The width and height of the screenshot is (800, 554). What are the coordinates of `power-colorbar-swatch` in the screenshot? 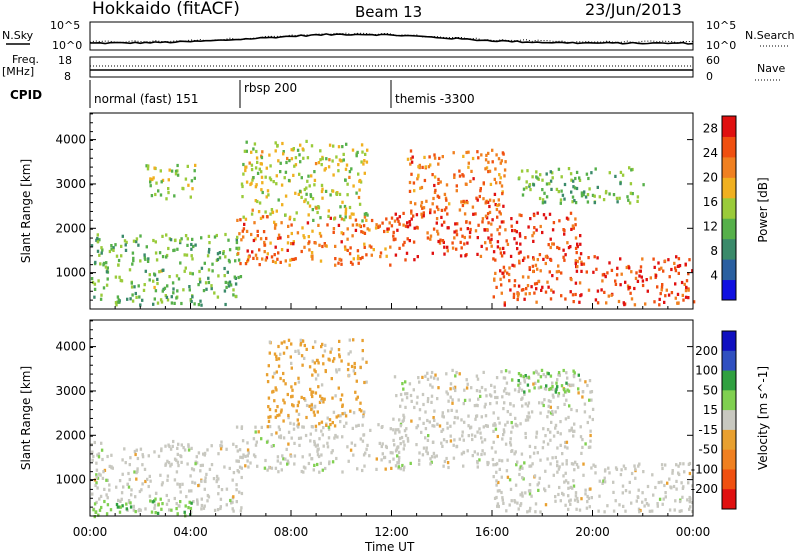 It's located at (729, 270).